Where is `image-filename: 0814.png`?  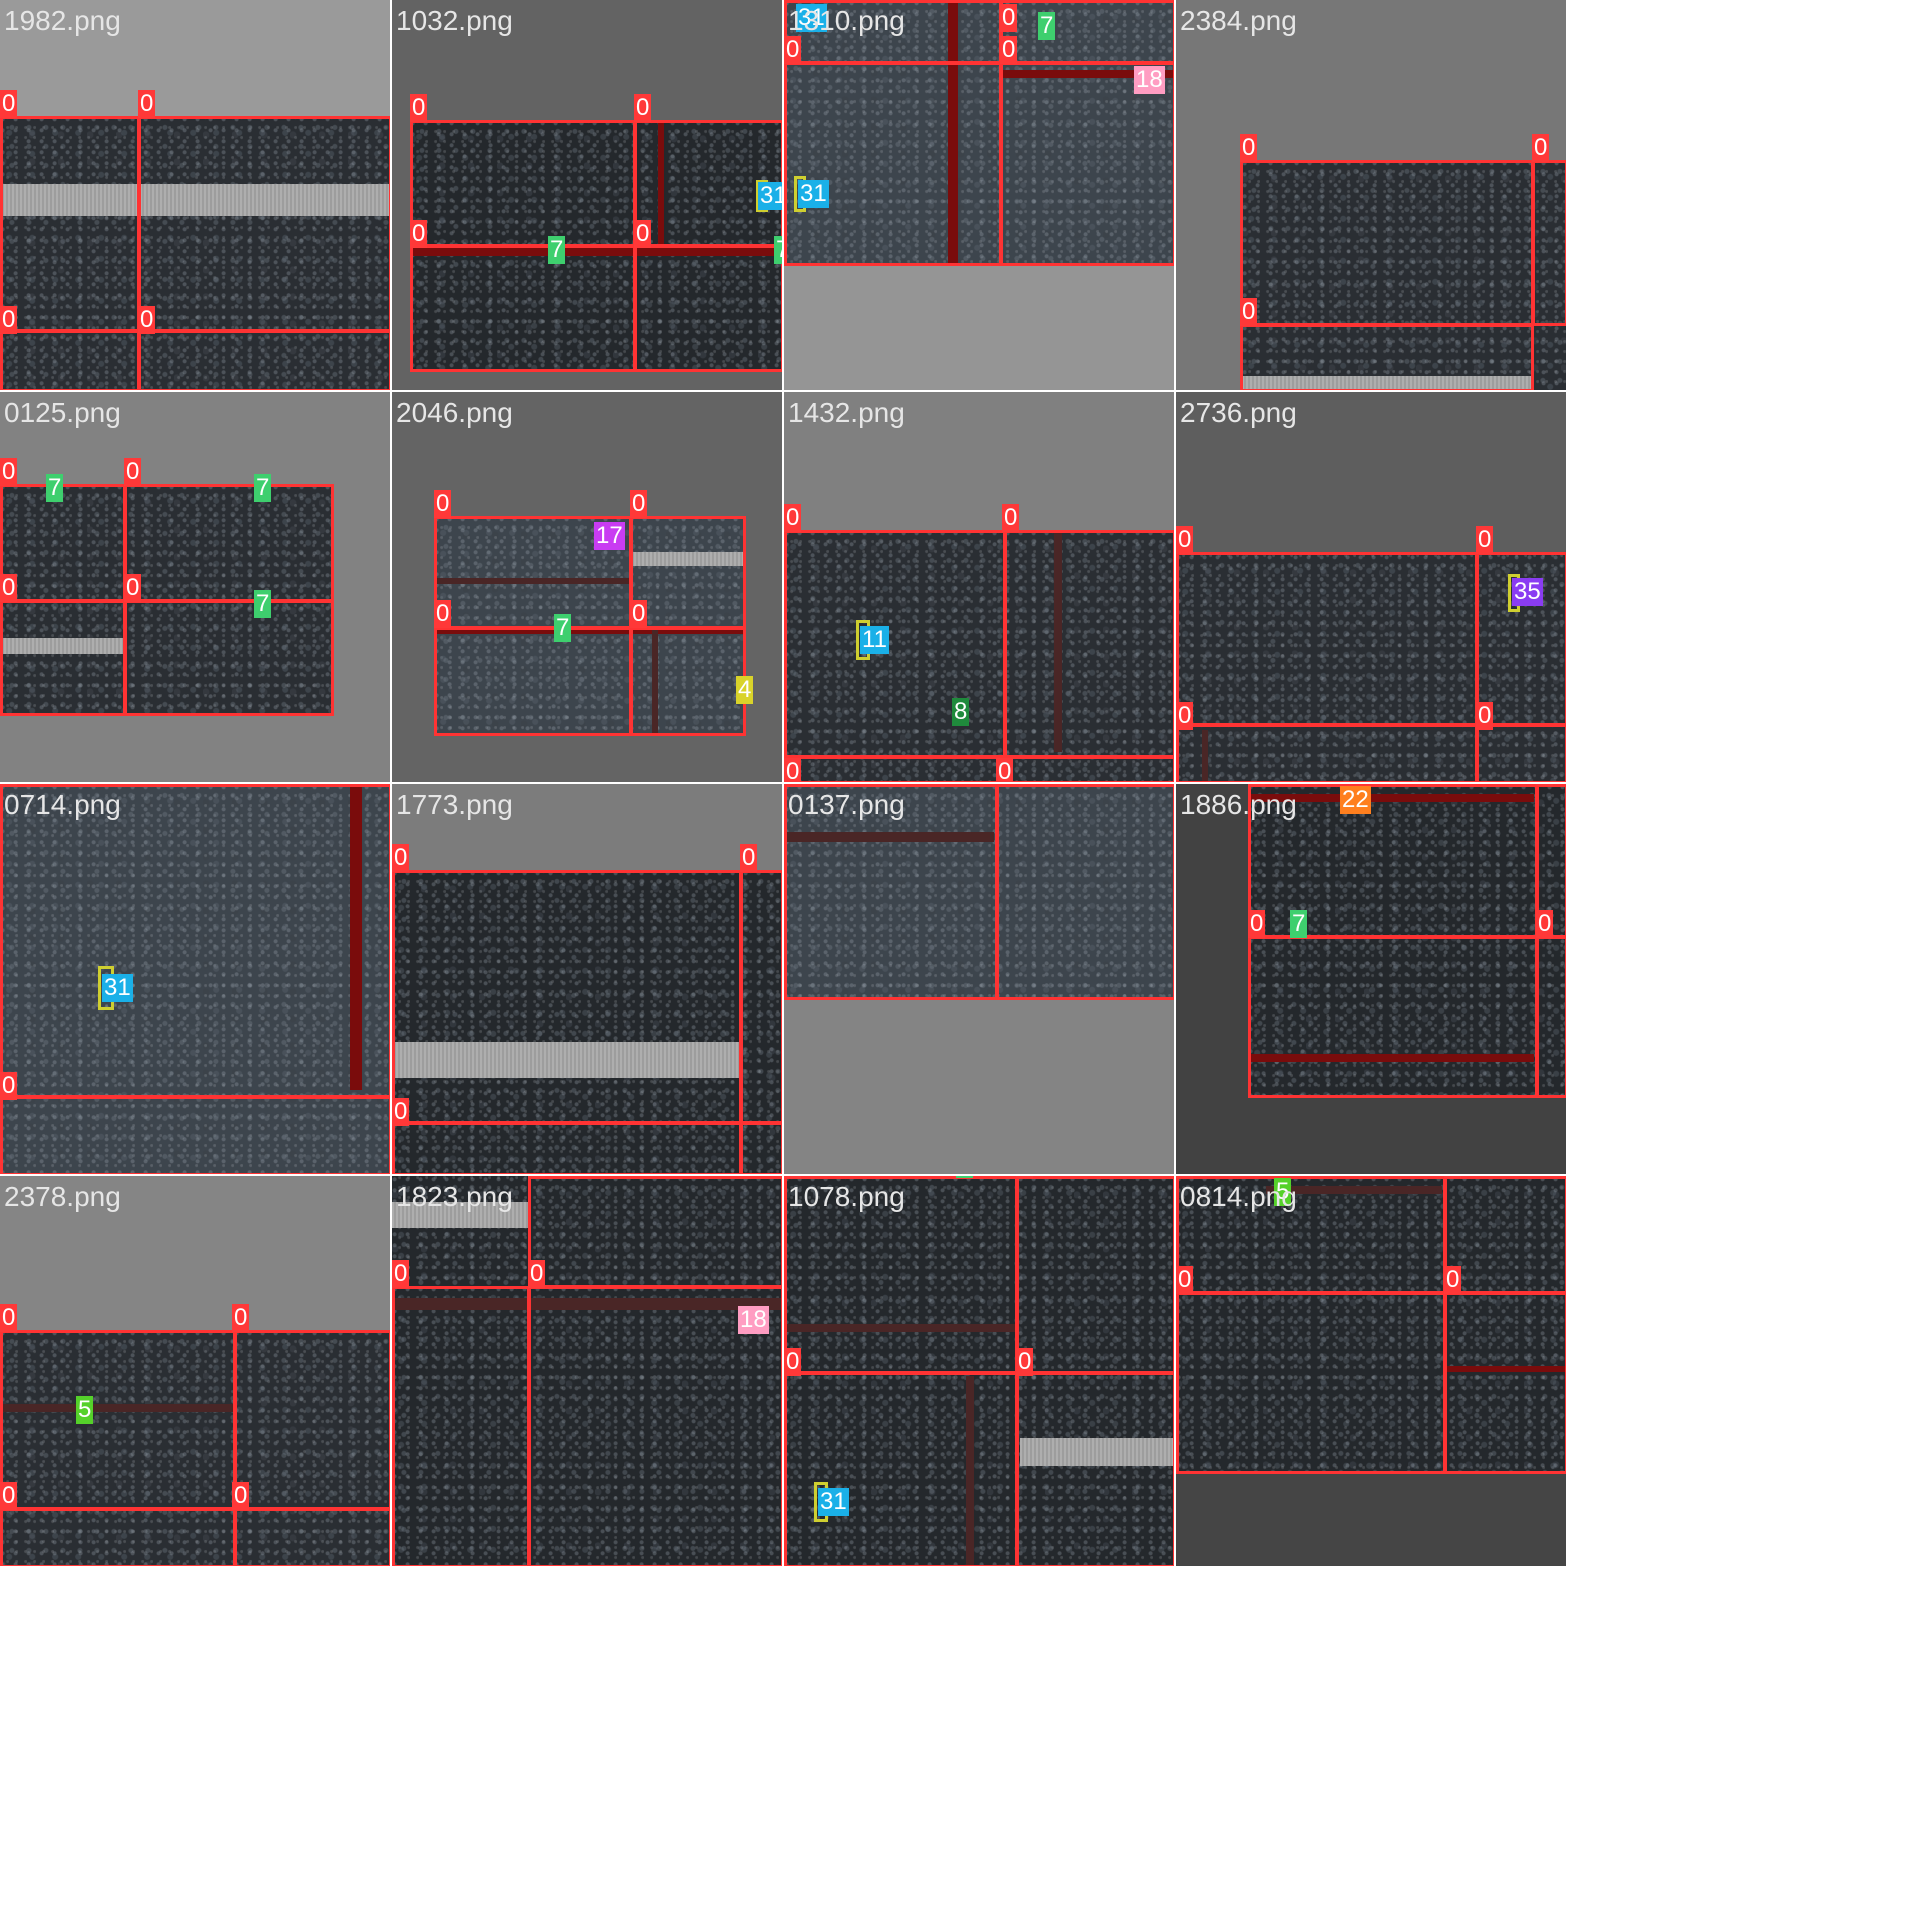 image-filename: 0814.png is located at coordinates (1238, 1196).